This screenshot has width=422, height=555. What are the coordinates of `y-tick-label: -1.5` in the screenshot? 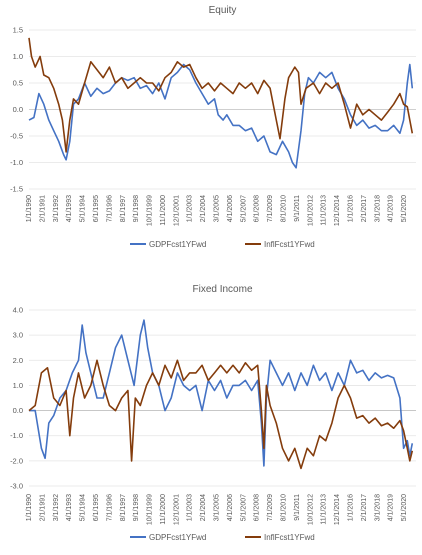 It's located at (16, 189).